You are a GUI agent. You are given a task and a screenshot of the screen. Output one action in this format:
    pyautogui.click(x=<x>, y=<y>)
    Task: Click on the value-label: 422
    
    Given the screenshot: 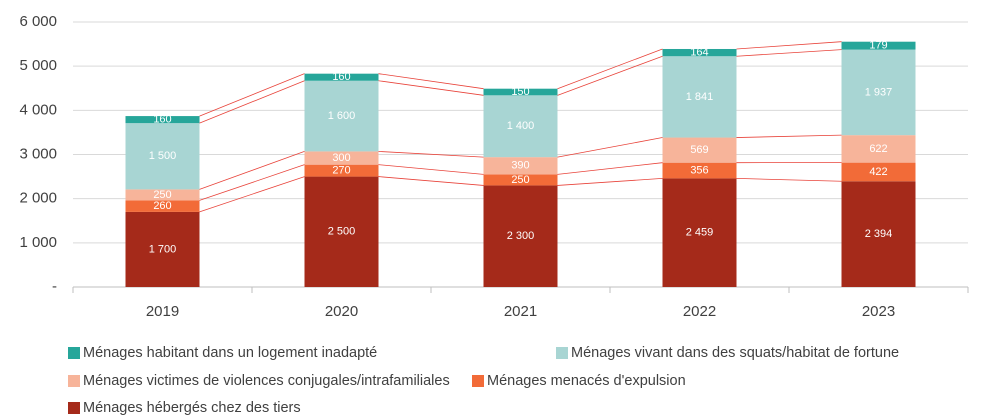 What is the action you would take?
    pyautogui.click(x=878, y=172)
    